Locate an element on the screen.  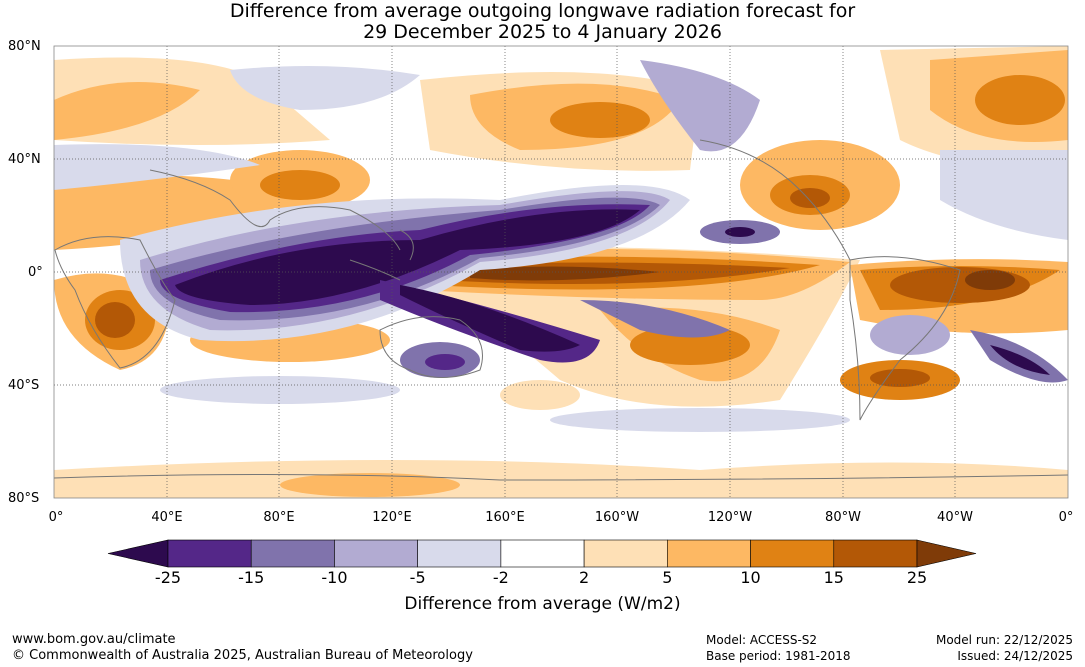
colorbar-title: Difference from average (W/m2) is located at coordinates (542, 604).